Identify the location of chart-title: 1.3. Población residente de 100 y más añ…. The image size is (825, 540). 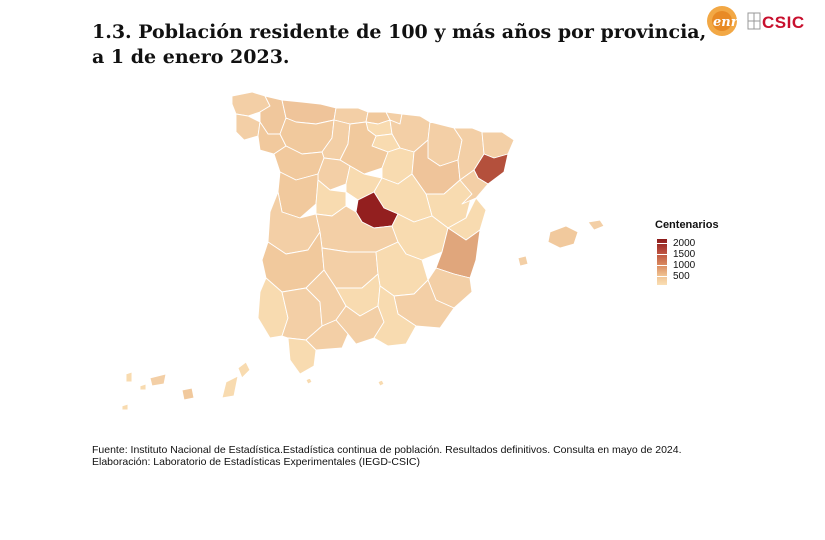
(399, 45).